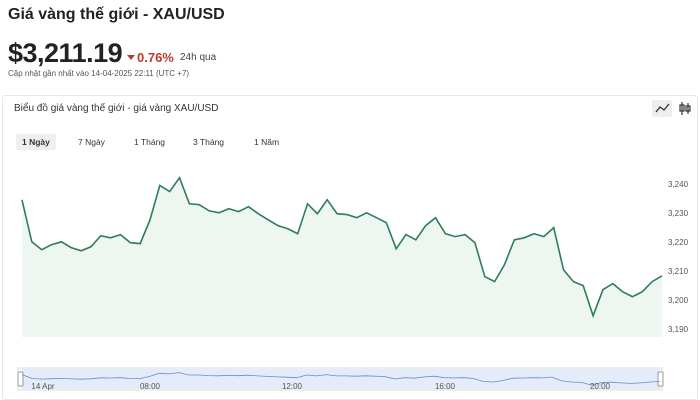 The height and width of the screenshot is (400, 700). What do you see at coordinates (267, 142) in the screenshot?
I see `tab: 1 Năm` at bounding box center [267, 142].